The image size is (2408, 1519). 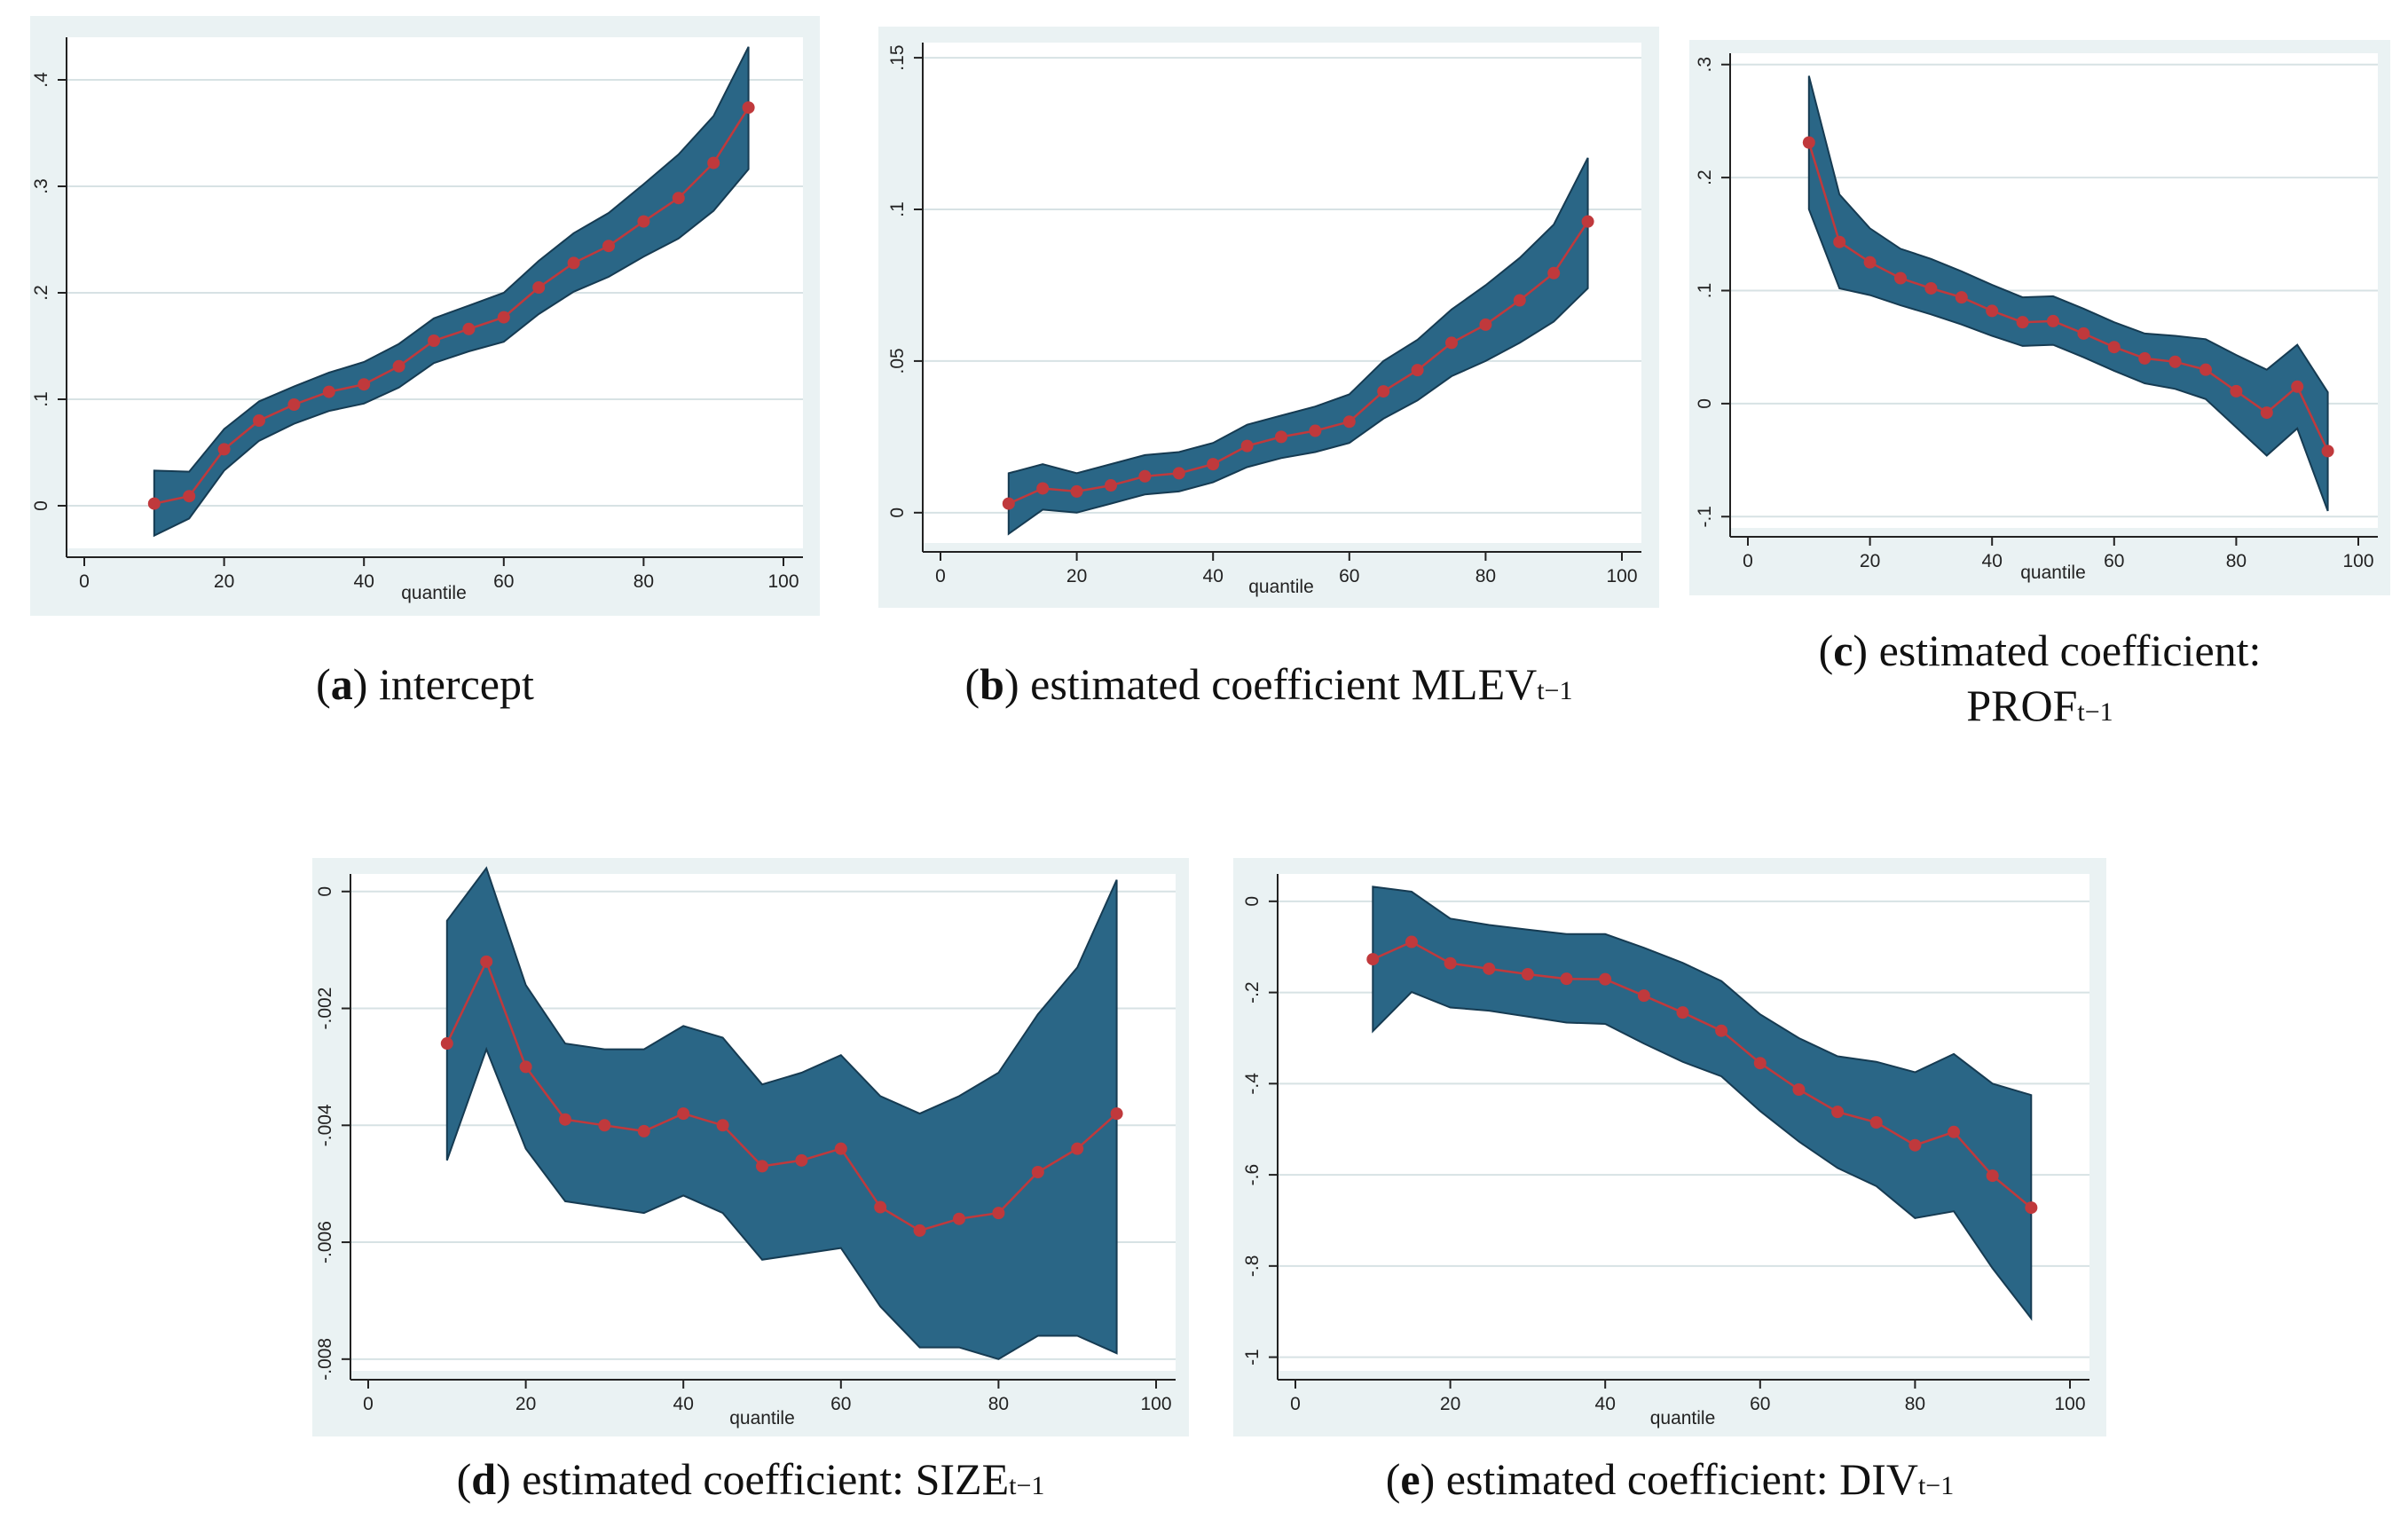 I want to click on x-tick-label-e-3: 60, so click(x=1760, y=1404).